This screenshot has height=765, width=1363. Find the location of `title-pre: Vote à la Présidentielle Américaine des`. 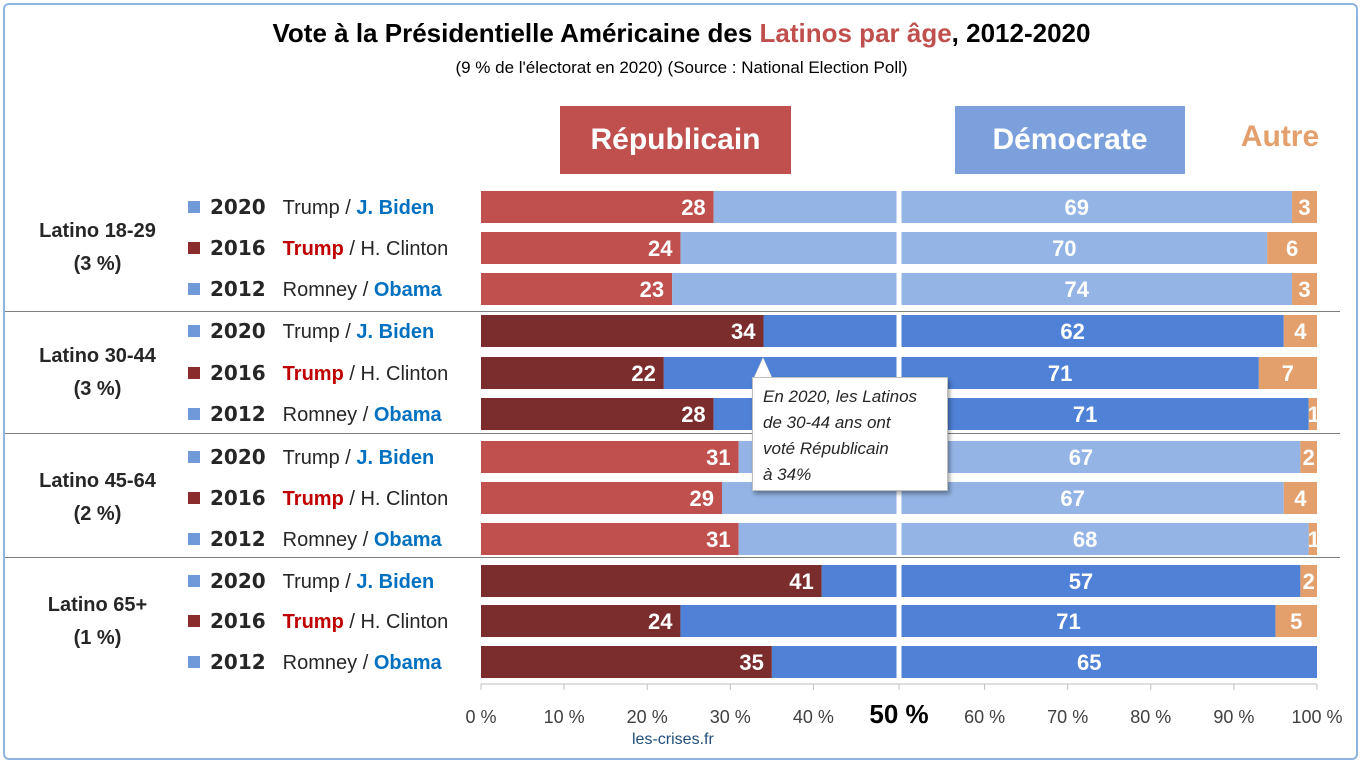

title-pre: Vote à la Présidentielle Américaine des is located at coordinates (516, 33).